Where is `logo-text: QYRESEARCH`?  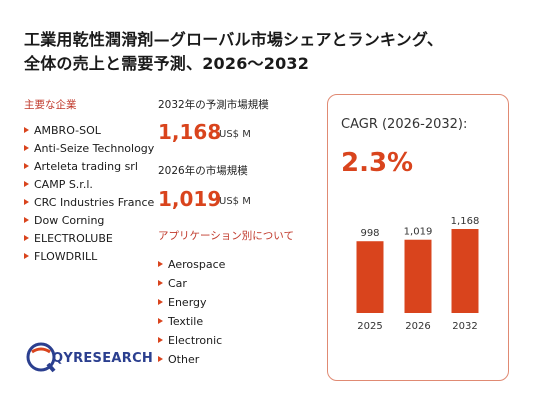 logo-text: QYRESEARCH is located at coordinates (103, 358).